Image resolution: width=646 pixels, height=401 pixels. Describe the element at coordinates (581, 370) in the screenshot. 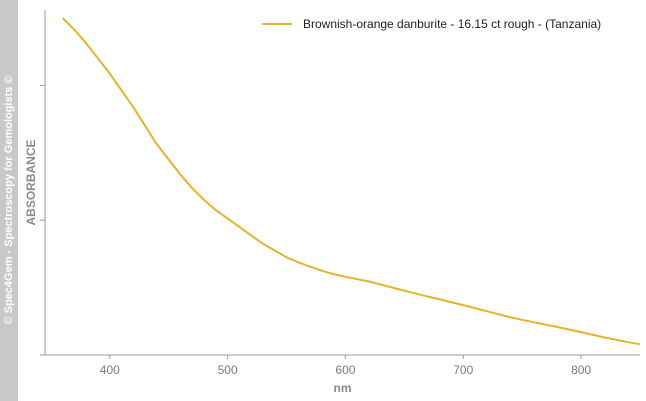

I see `x-tick-label: 800` at that location.